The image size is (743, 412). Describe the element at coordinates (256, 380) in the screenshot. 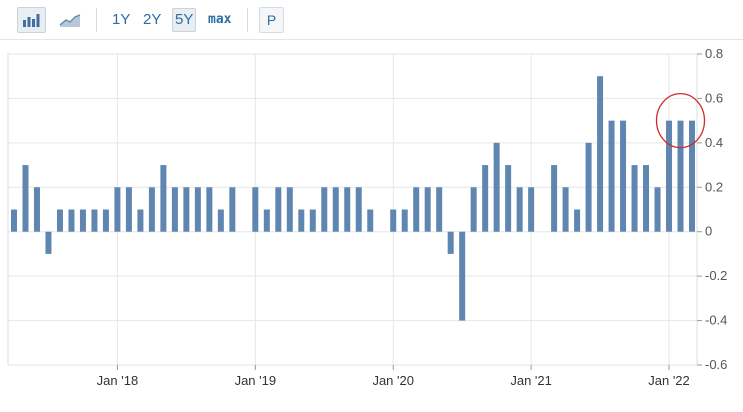

I see `x-tick-label: Jan '19` at that location.